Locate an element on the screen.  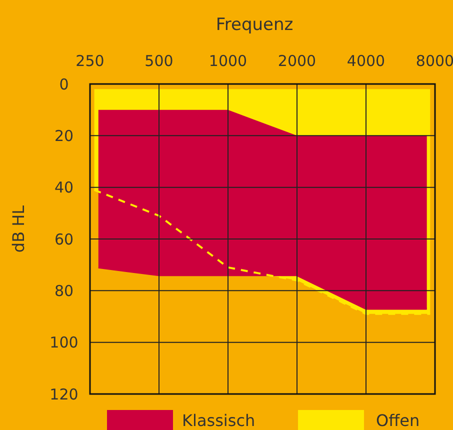
y-tick-label: 120 is located at coordinates (64, 394).